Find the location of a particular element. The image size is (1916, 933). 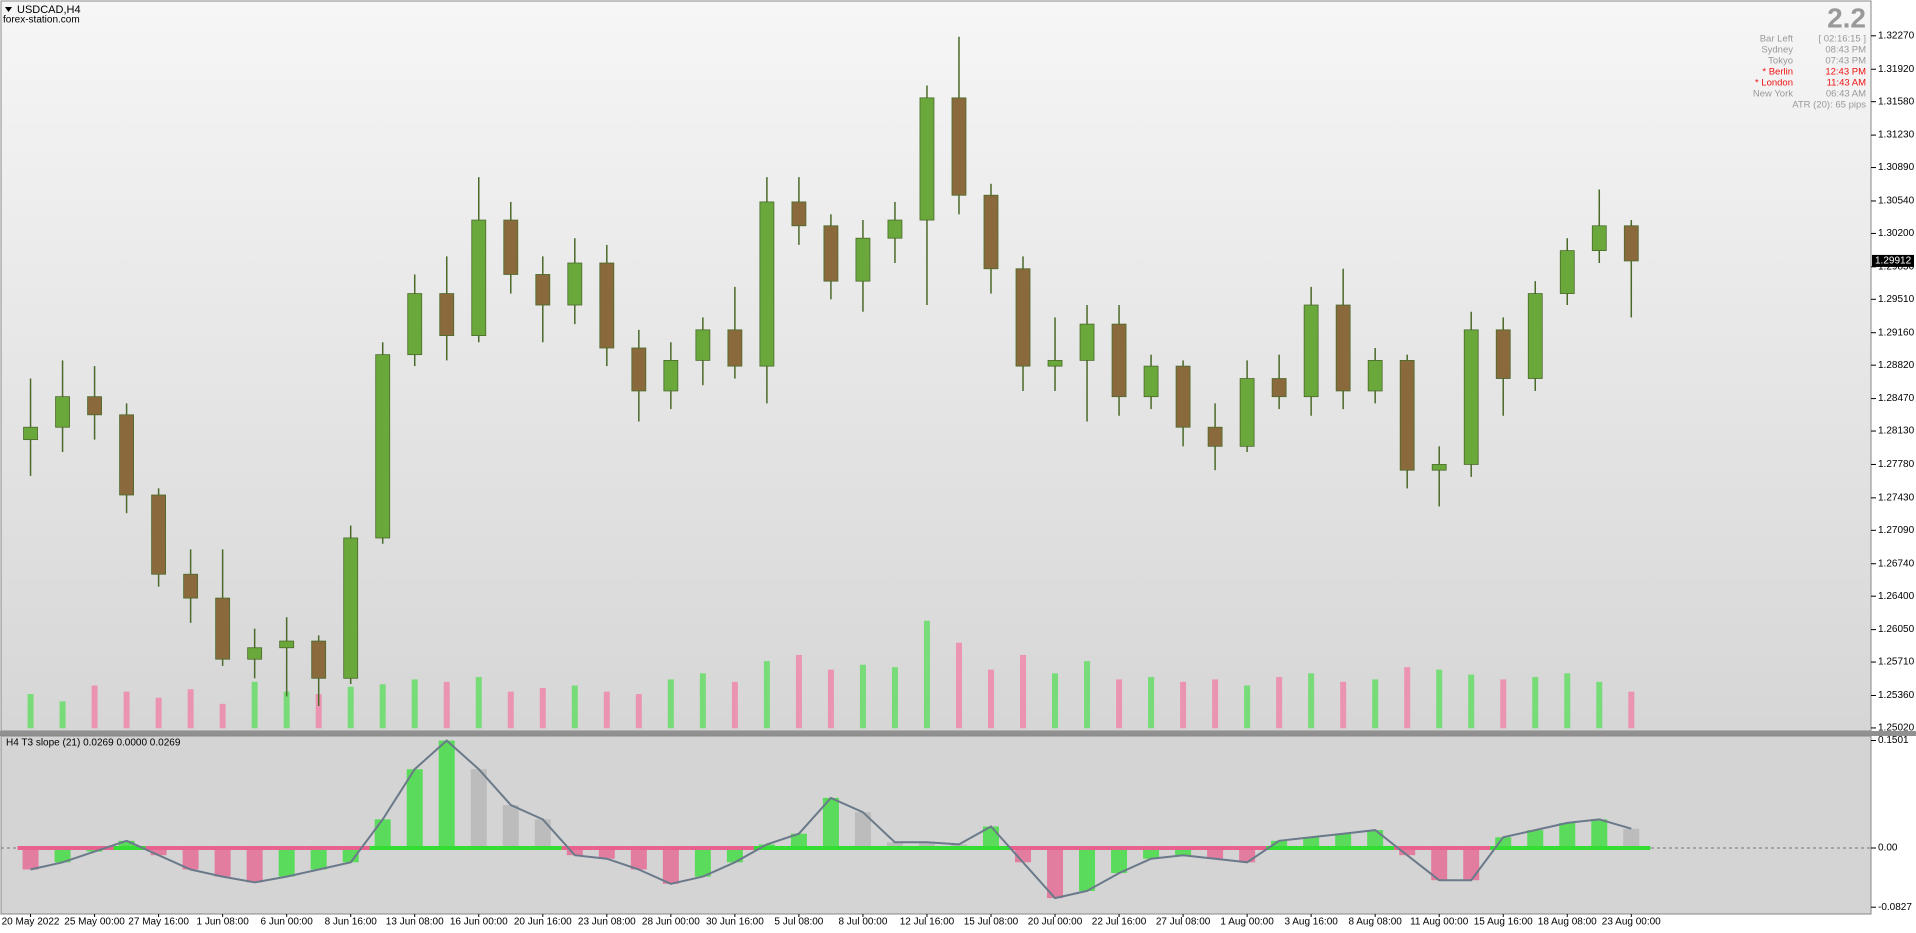

y-tick-label: 1.28130 is located at coordinates (1896, 431).